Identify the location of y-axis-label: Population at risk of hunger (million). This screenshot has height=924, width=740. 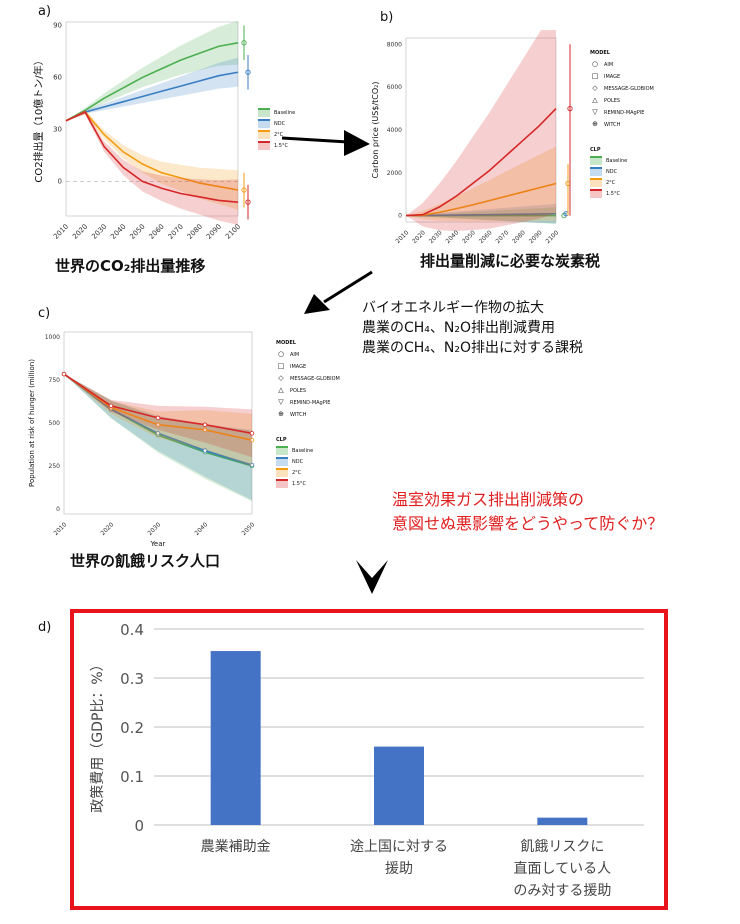
(32, 423).